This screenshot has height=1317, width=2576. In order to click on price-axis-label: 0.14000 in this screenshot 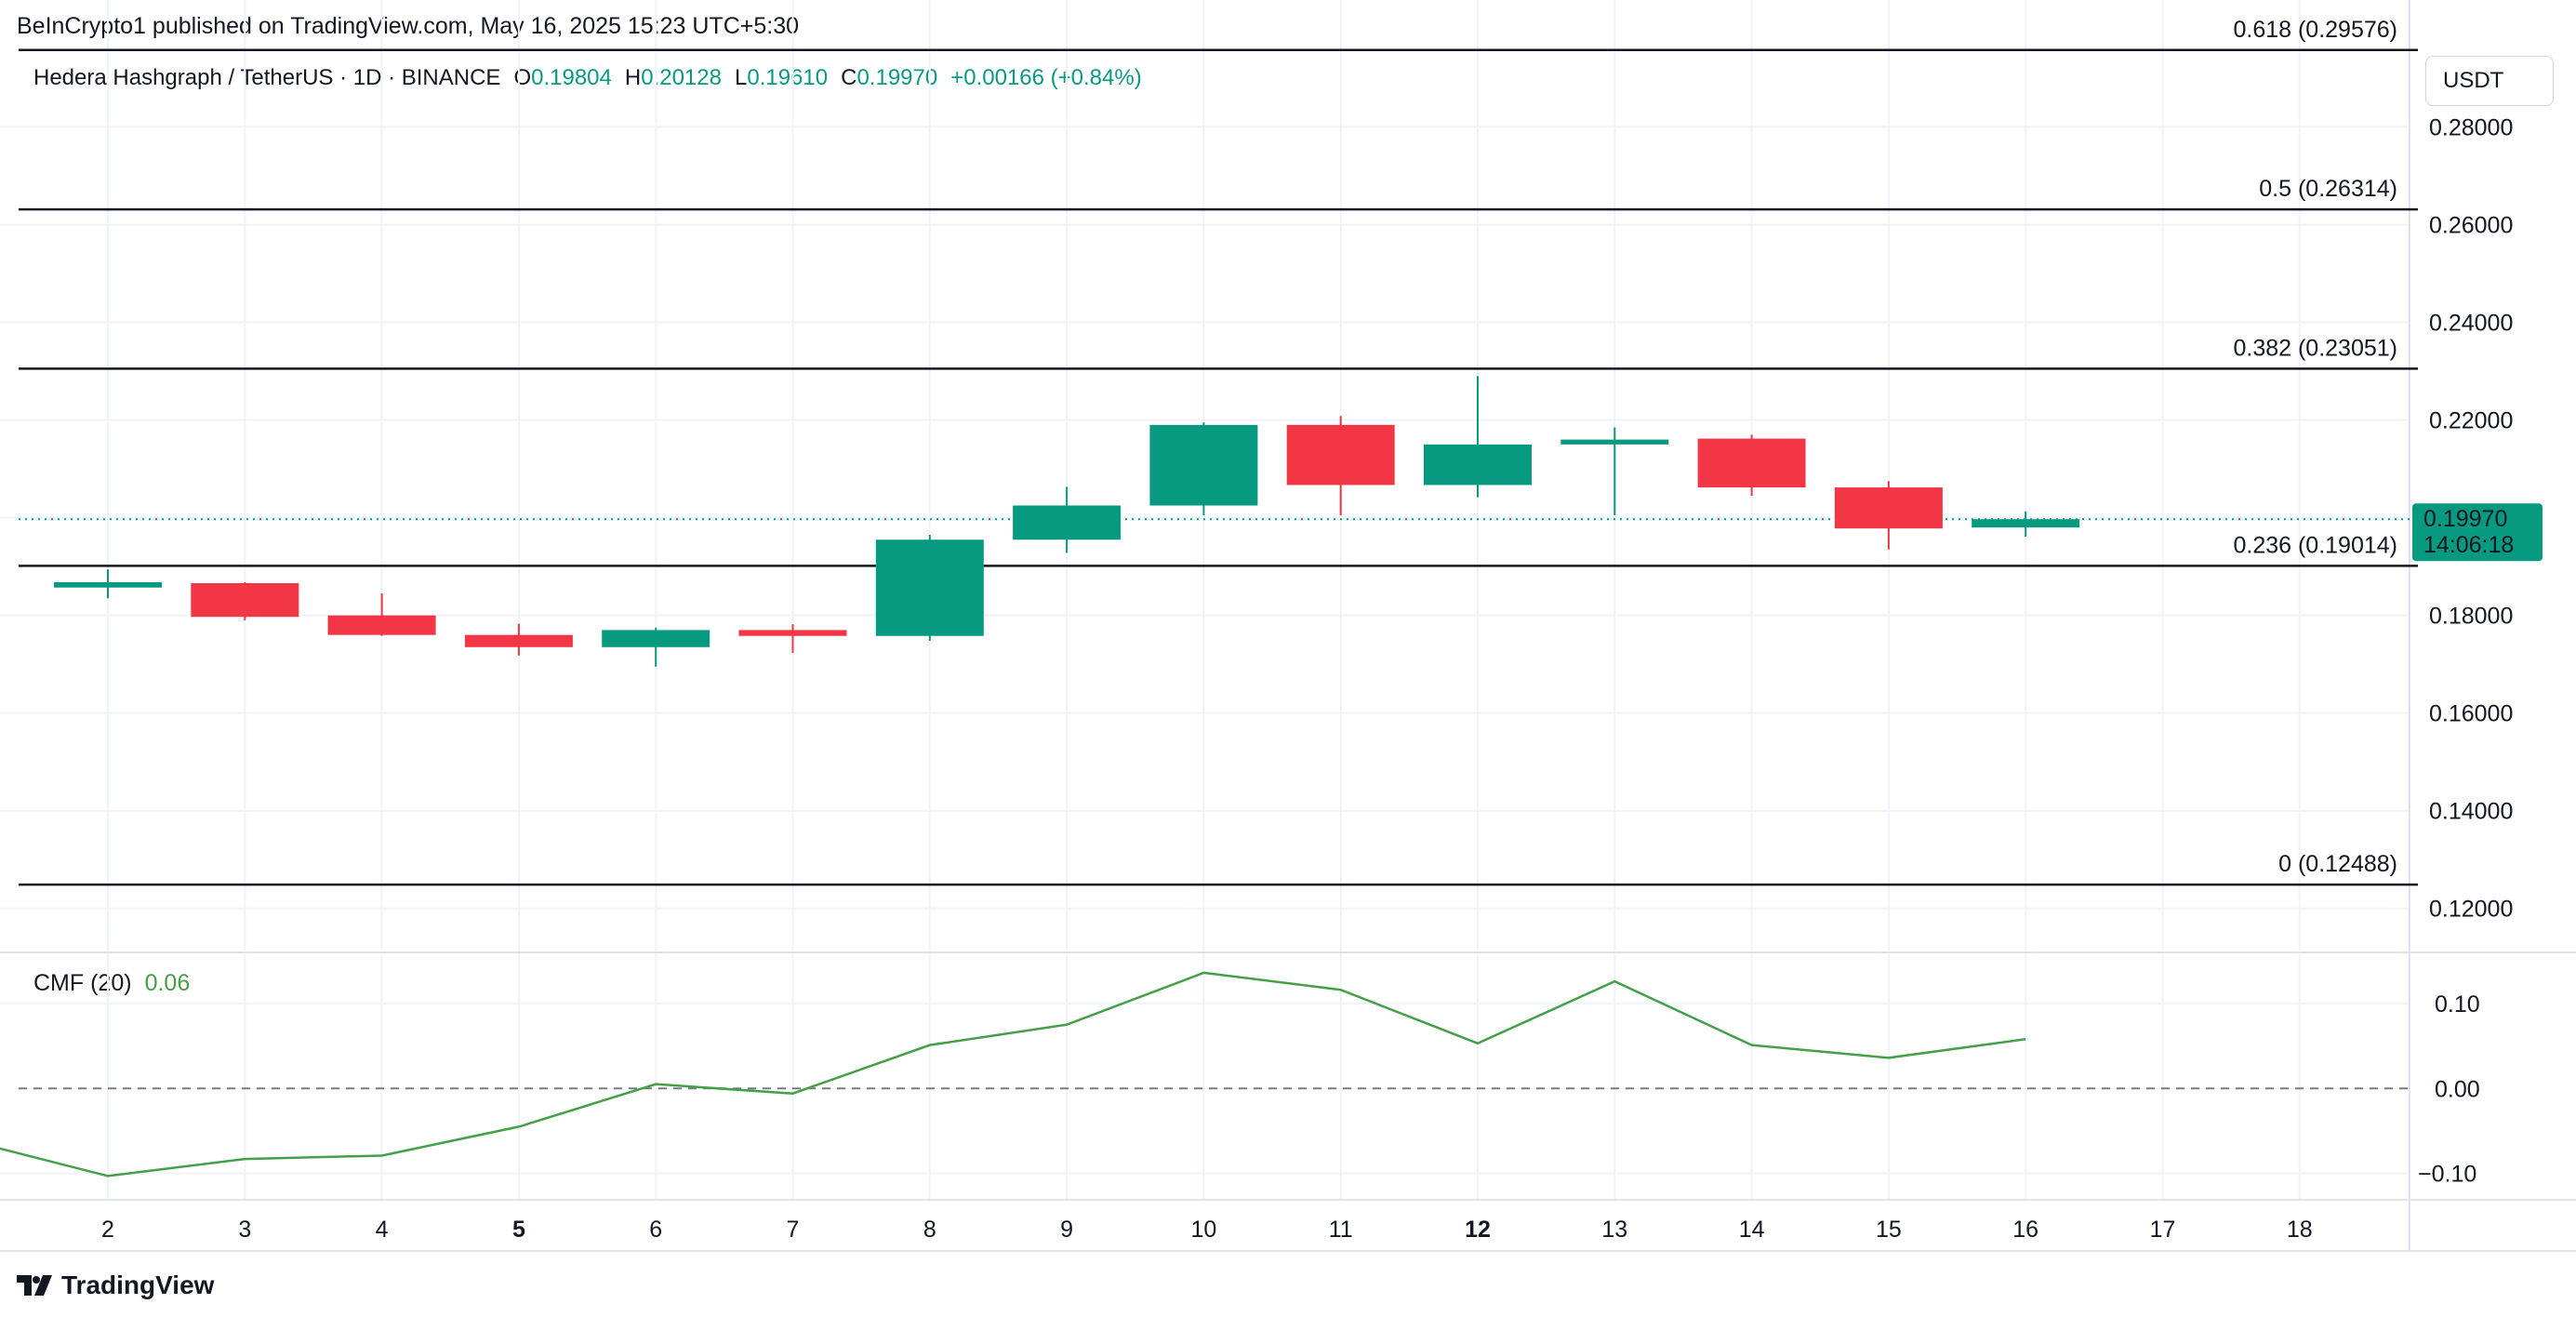, I will do `click(2471, 812)`.